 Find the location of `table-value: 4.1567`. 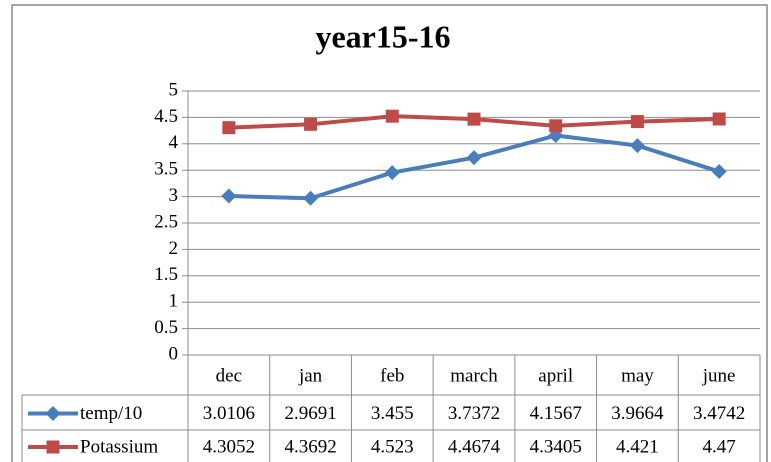

table-value: 4.1567 is located at coordinates (556, 413).